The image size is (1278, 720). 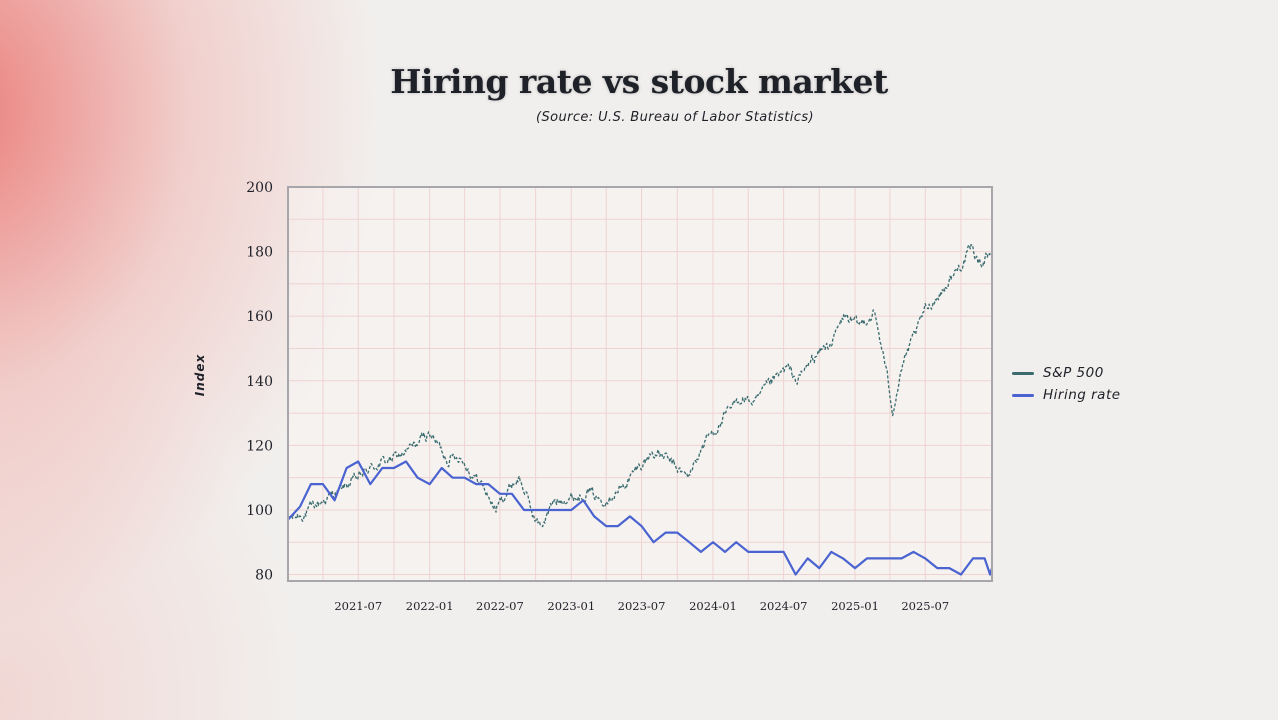 What do you see at coordinates (855, 606) in the screenshot?
I see `x-tick-label: 2025-01` at bounding box center [855, 606].